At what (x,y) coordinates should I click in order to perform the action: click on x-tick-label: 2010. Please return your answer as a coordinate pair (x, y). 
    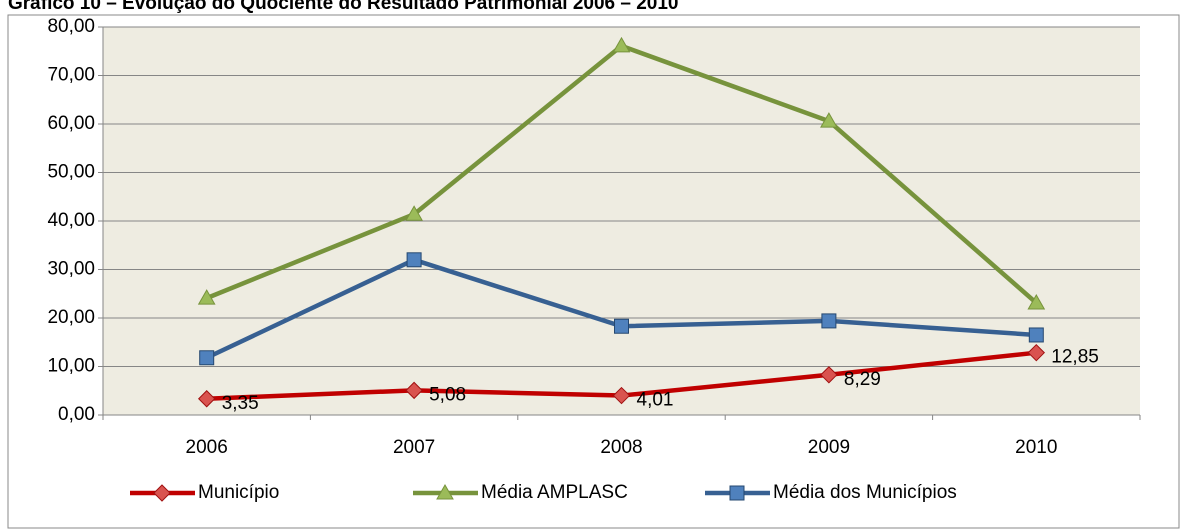
    Looking at the image, I should click on (1036, 447).